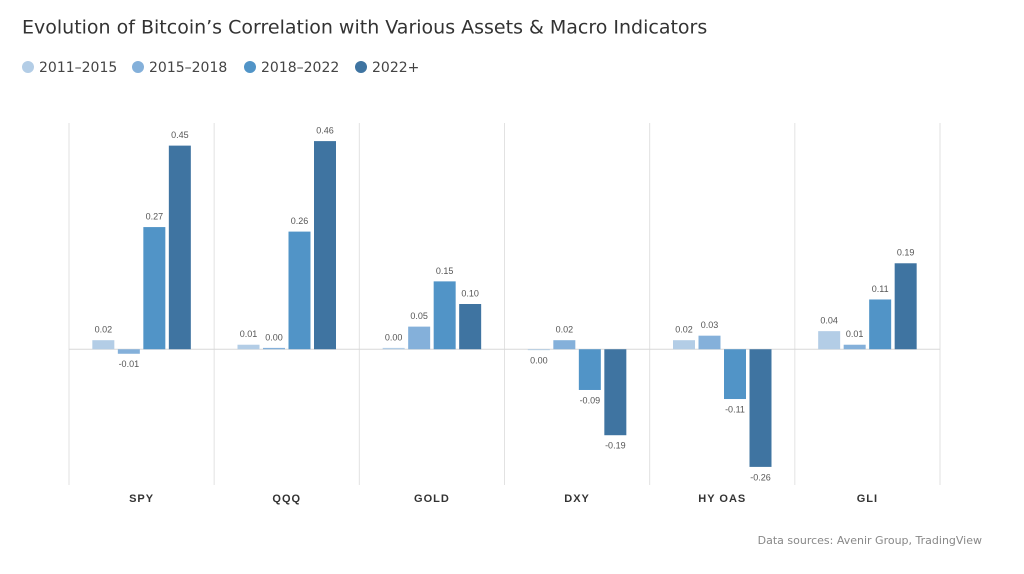 The width and height of the screenshot is (1024, 574). What do you see at coordinates (870, 540) in the screenshot?
I see `source-note: Data sources: Avenir Group, TradingView` at bounding box center [870, 540].